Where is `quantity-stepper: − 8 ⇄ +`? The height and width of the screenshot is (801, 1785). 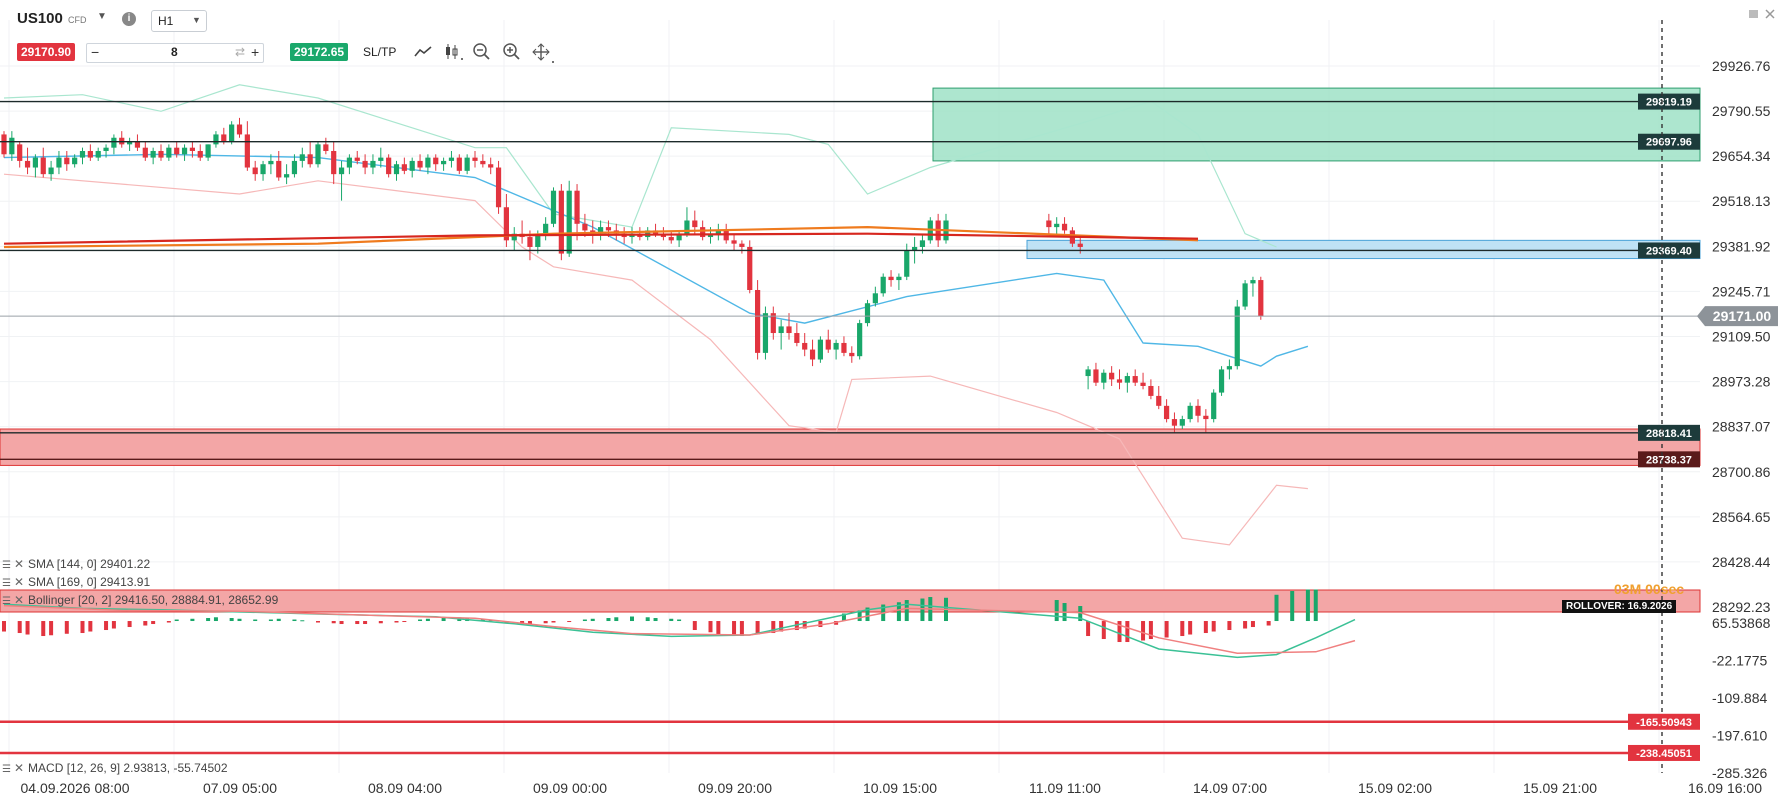 quantity-stepper: − 8 ⇄ + is located at coordinates (175, 53).